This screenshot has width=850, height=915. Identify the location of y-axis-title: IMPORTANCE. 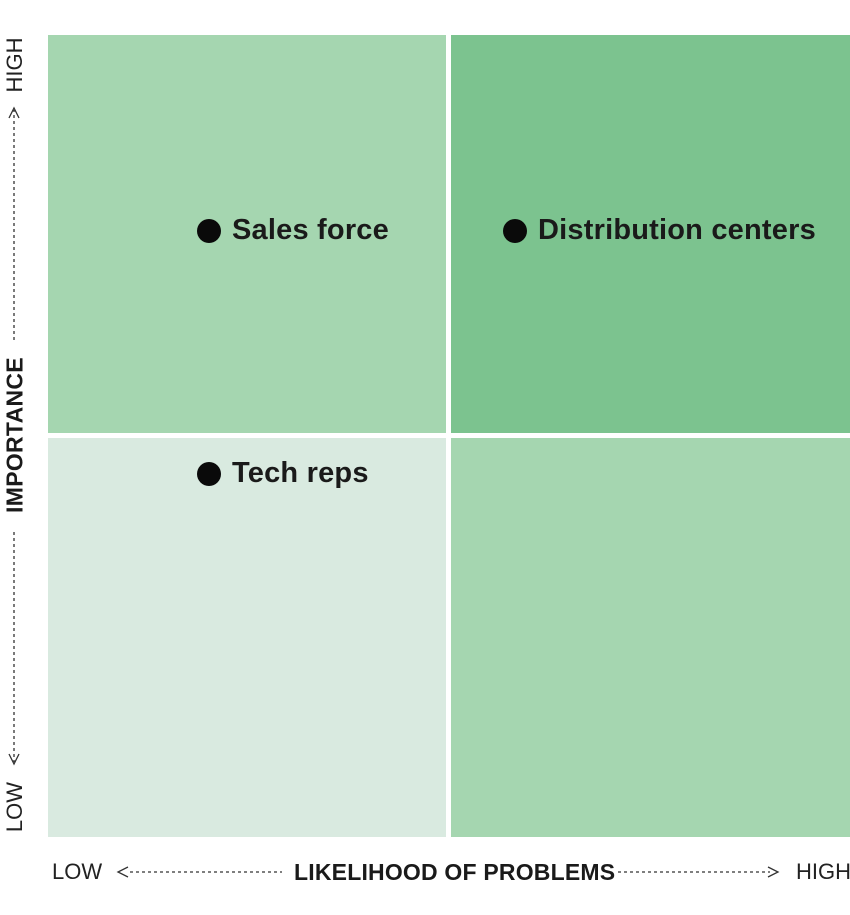
(14, 435).